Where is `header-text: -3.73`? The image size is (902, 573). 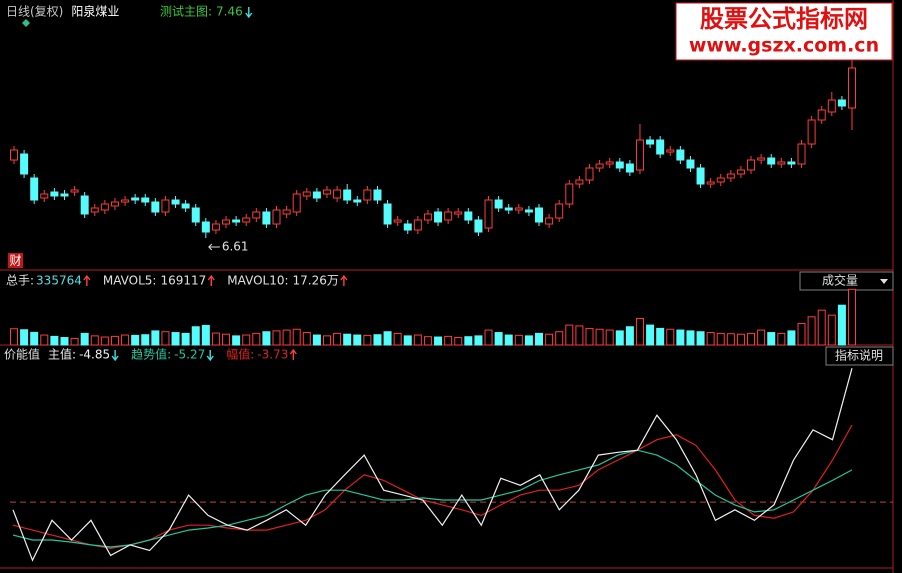
header-text: -3.73 is located at coordinates (272, 355).